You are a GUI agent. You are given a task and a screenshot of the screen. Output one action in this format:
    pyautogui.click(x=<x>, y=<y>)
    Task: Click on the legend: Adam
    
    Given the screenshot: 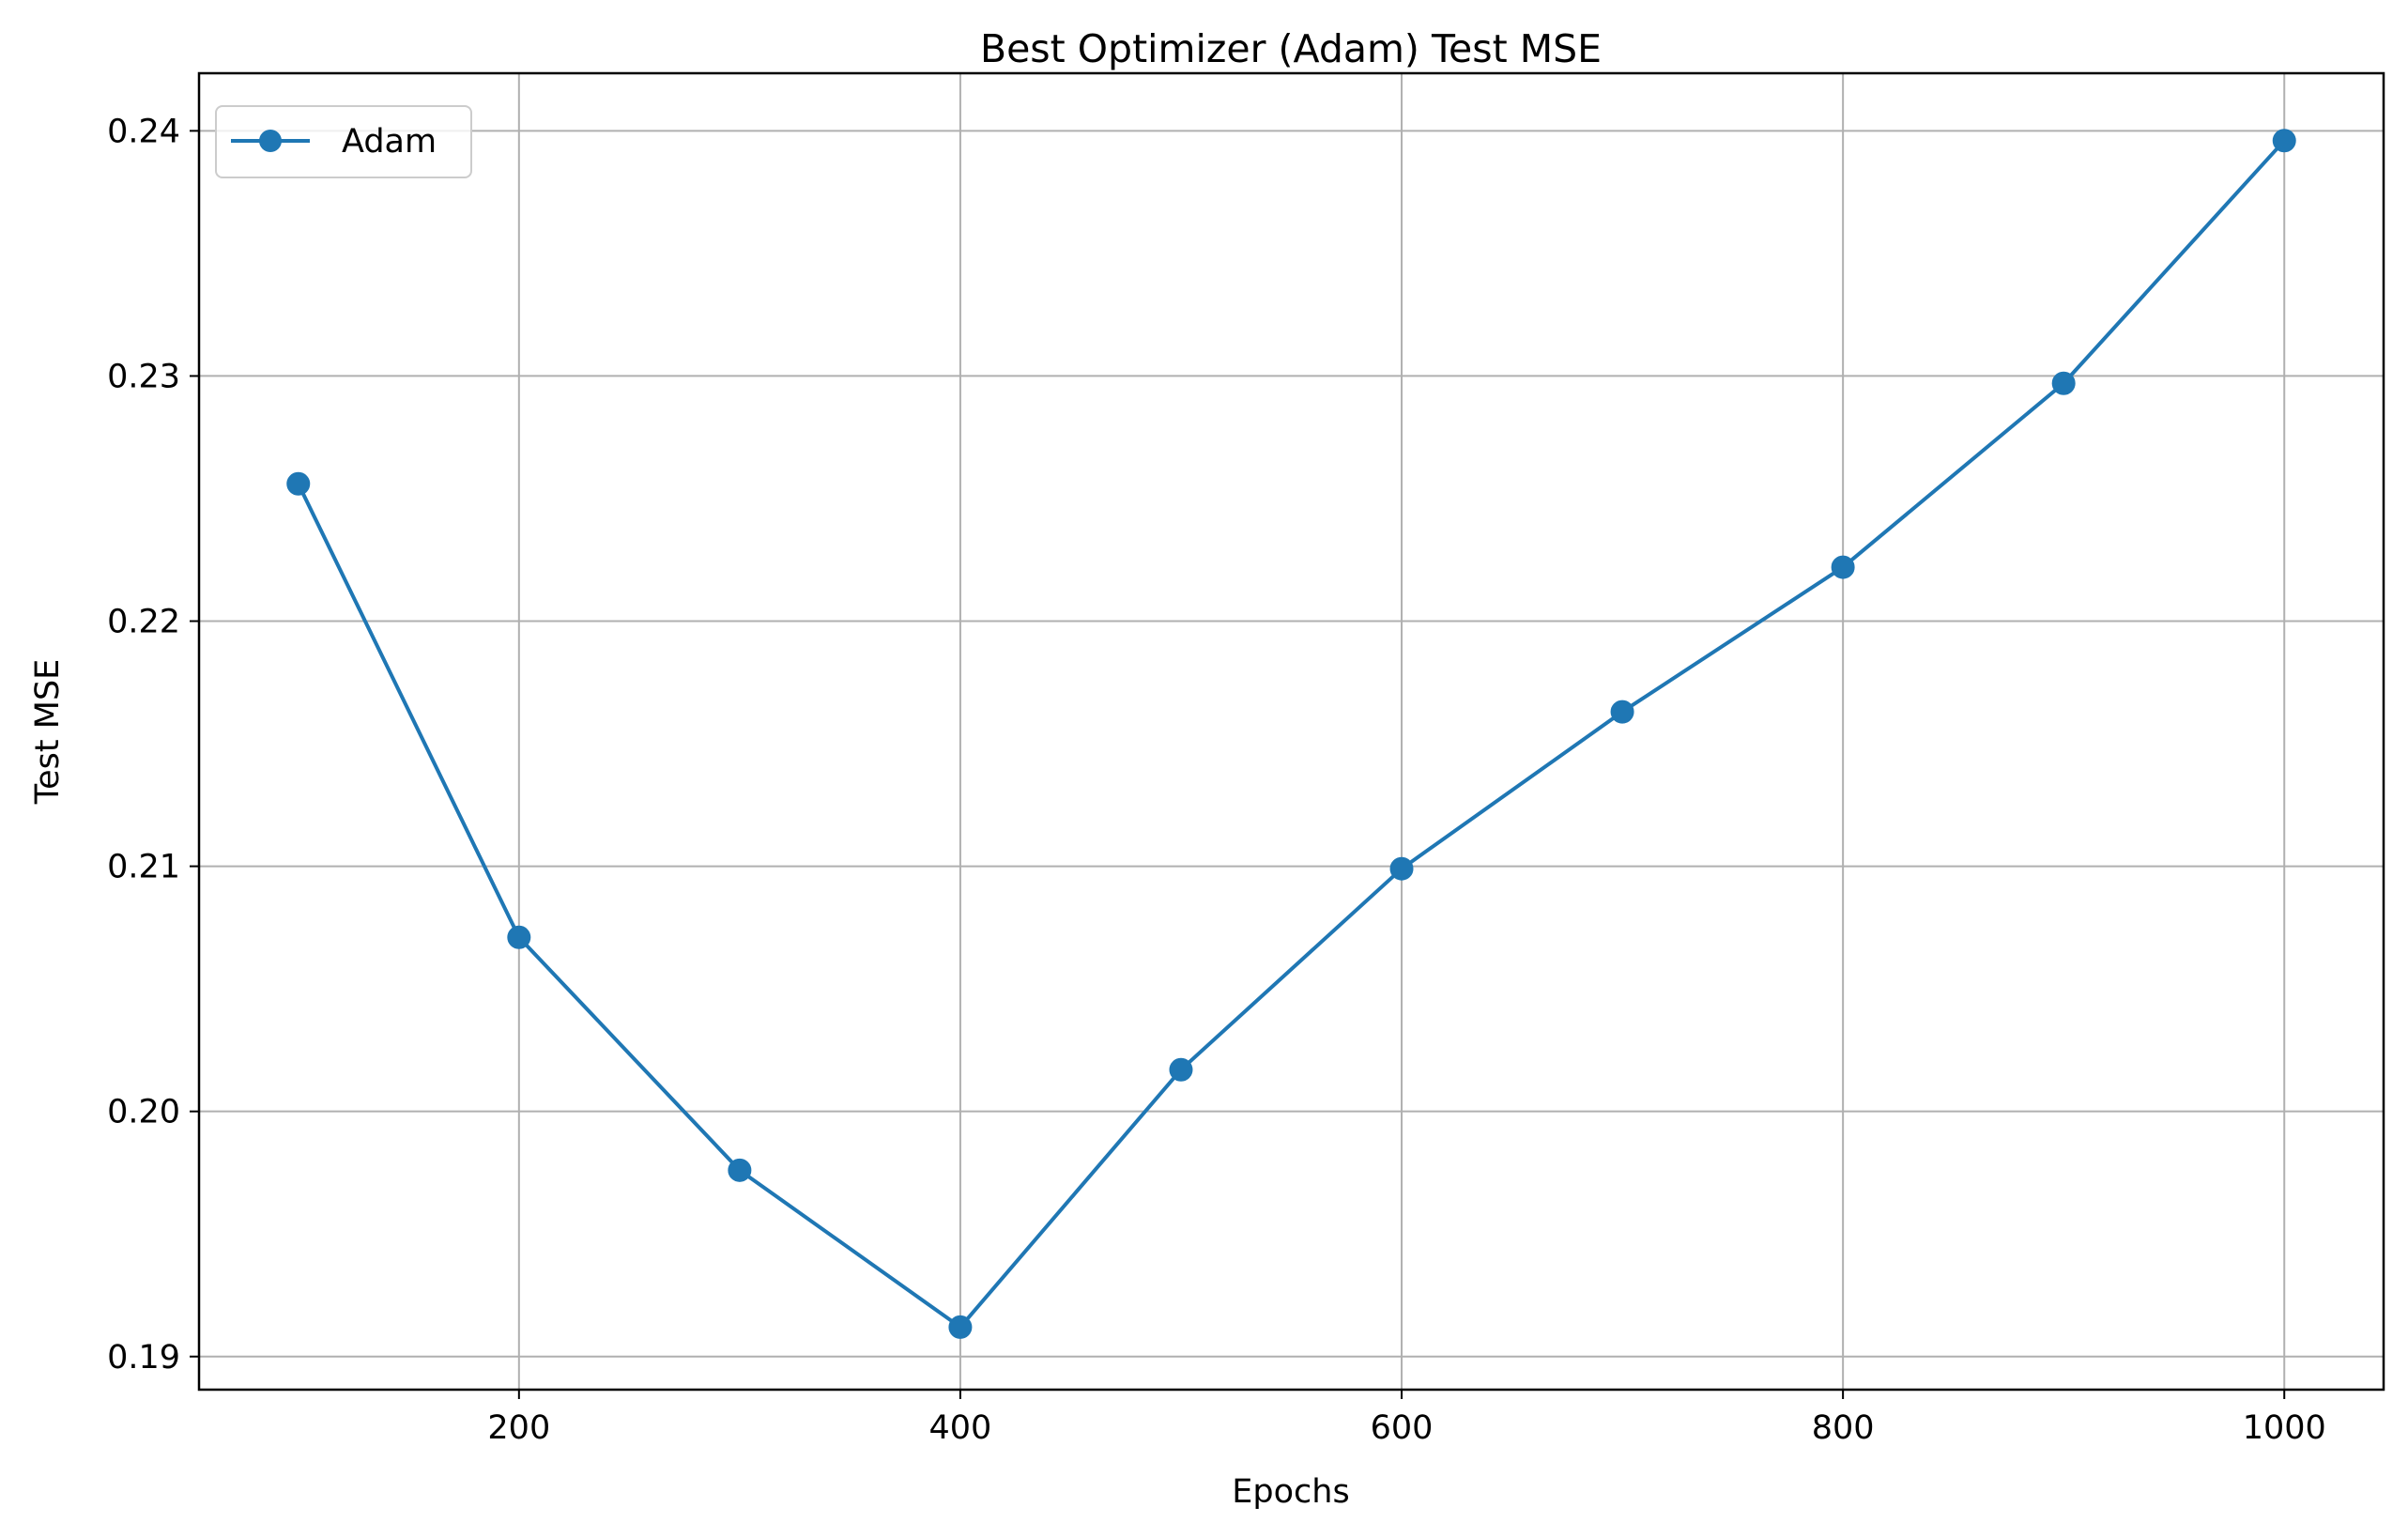 What is the action you would take?
    pyautogui.click(x=343, y=141)
    